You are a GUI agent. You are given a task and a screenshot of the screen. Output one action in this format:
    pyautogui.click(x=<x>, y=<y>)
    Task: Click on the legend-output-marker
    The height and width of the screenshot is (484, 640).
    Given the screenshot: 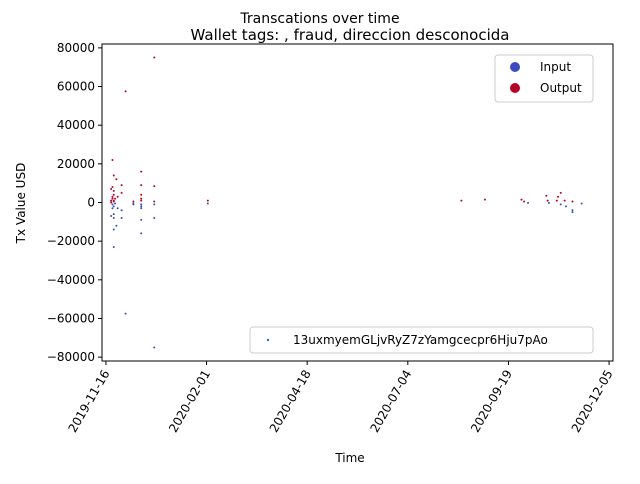 What is the action you would take?
    pyautogui.click(x=515, y=88)
    